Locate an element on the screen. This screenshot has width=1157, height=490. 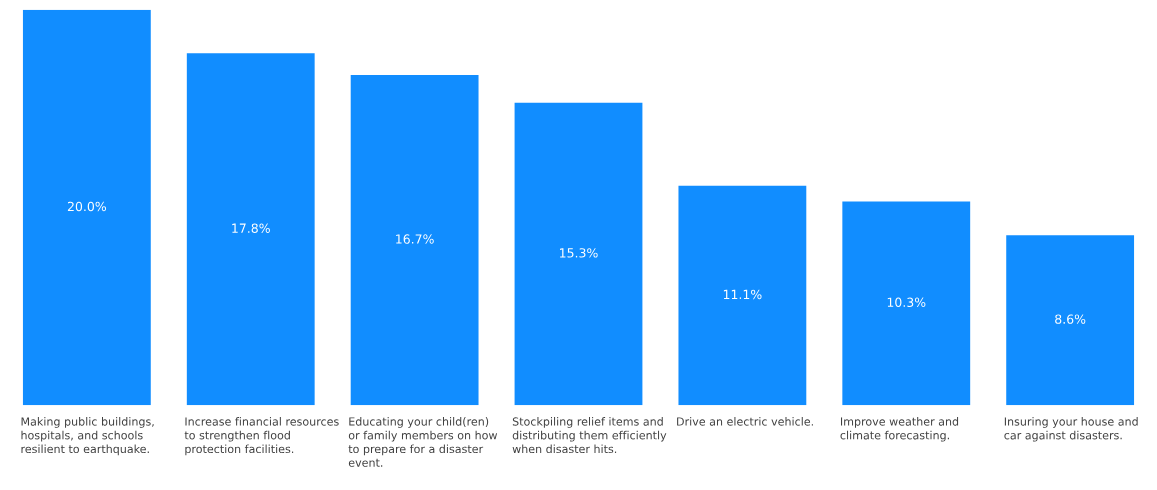
data-label: 10.3% is located at coordinates (906, 302).